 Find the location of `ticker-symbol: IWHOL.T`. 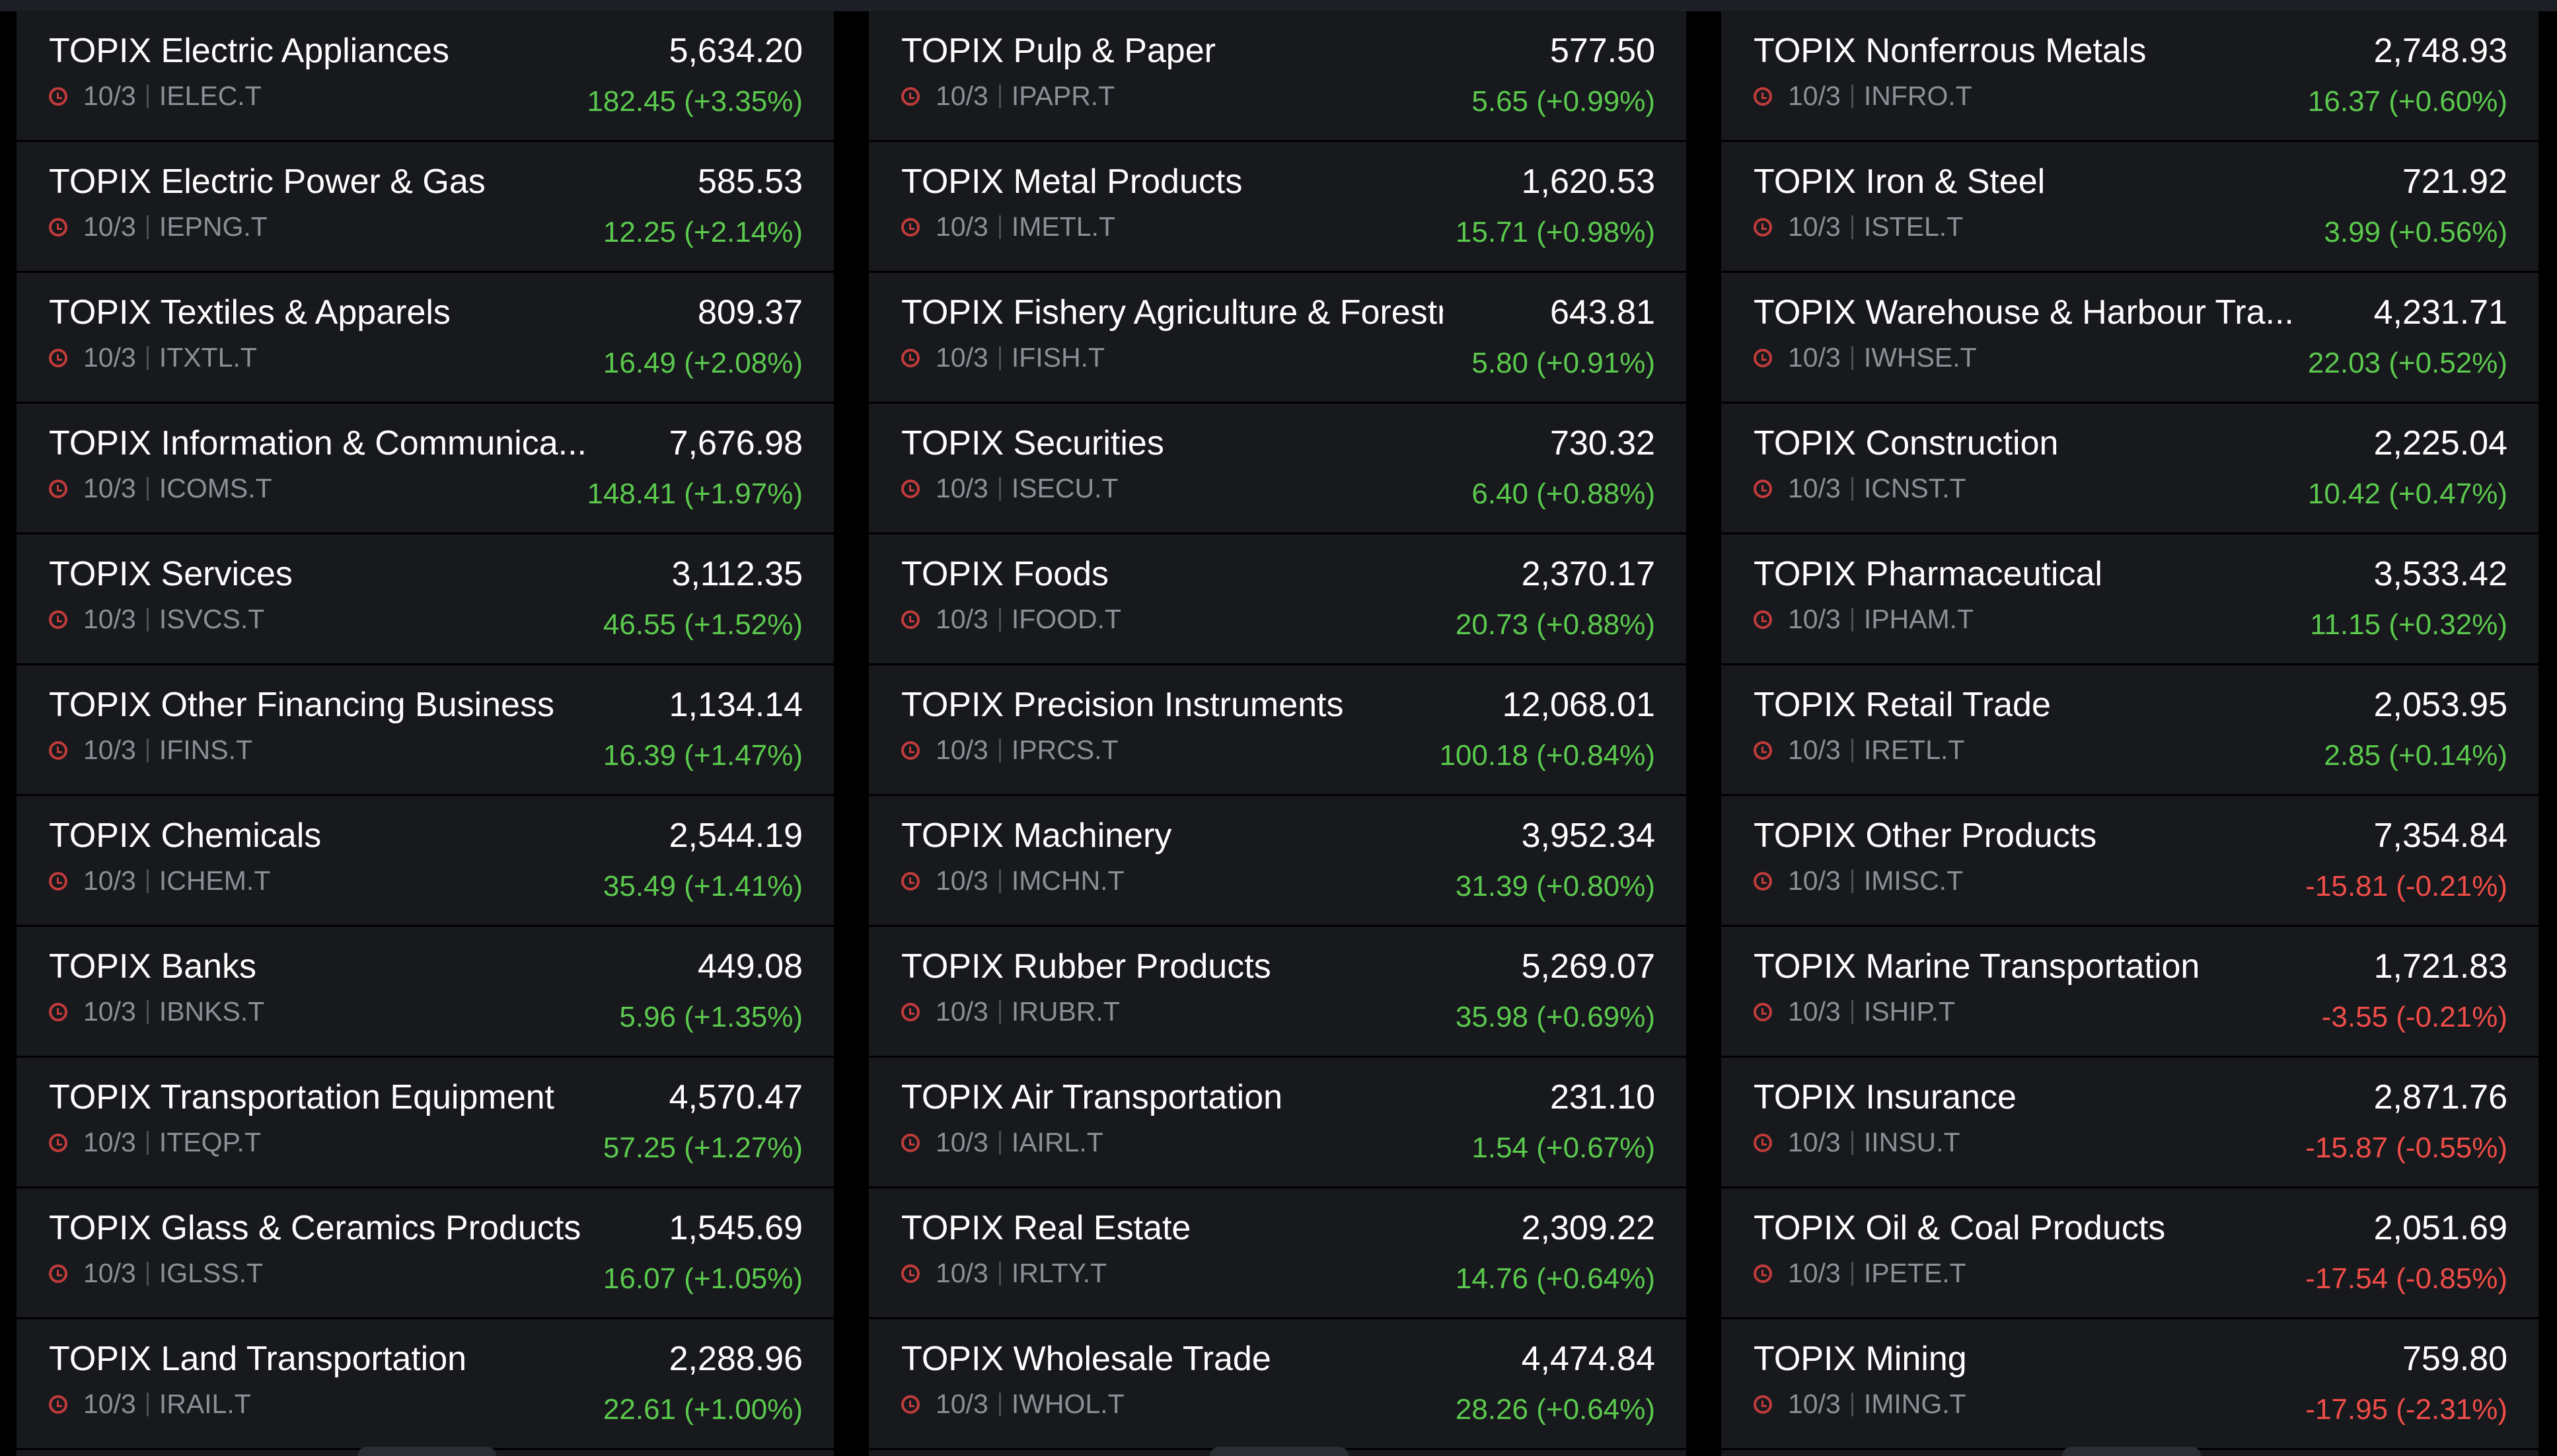

ticker-symbol: IWHOL.T is located at coordinates (1068, 1404).